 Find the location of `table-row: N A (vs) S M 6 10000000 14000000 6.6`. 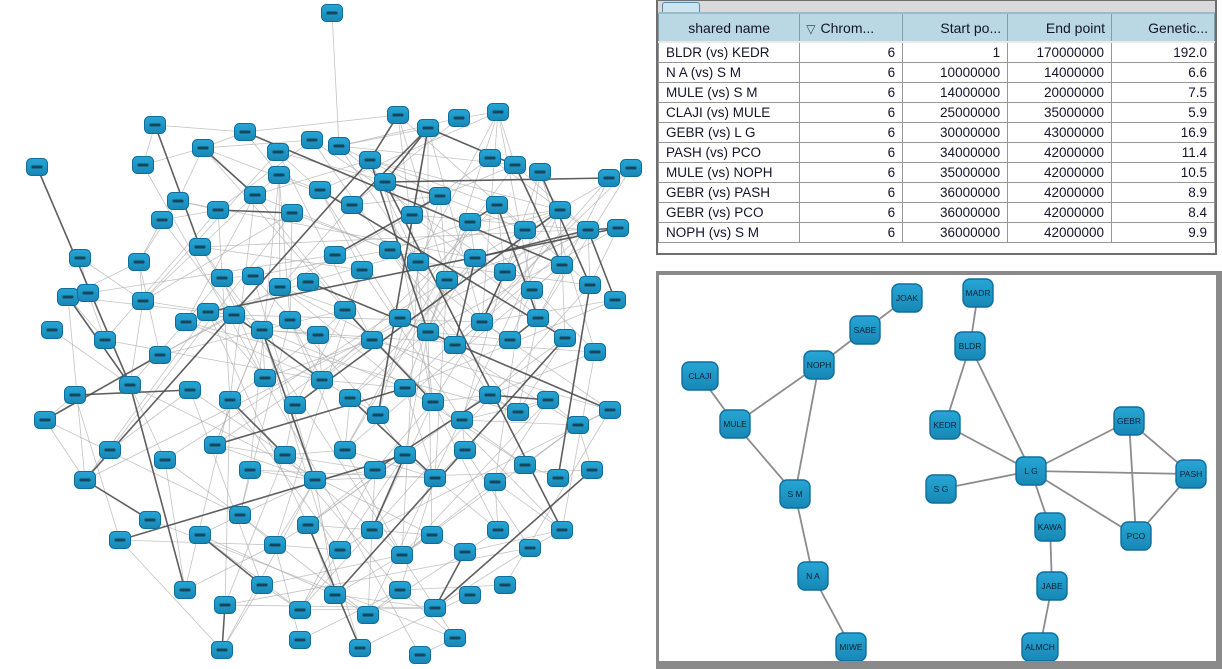

table-row: N A (vs) S M 6 10000000 14000000 6.6 is located at coordinates (936, 72).